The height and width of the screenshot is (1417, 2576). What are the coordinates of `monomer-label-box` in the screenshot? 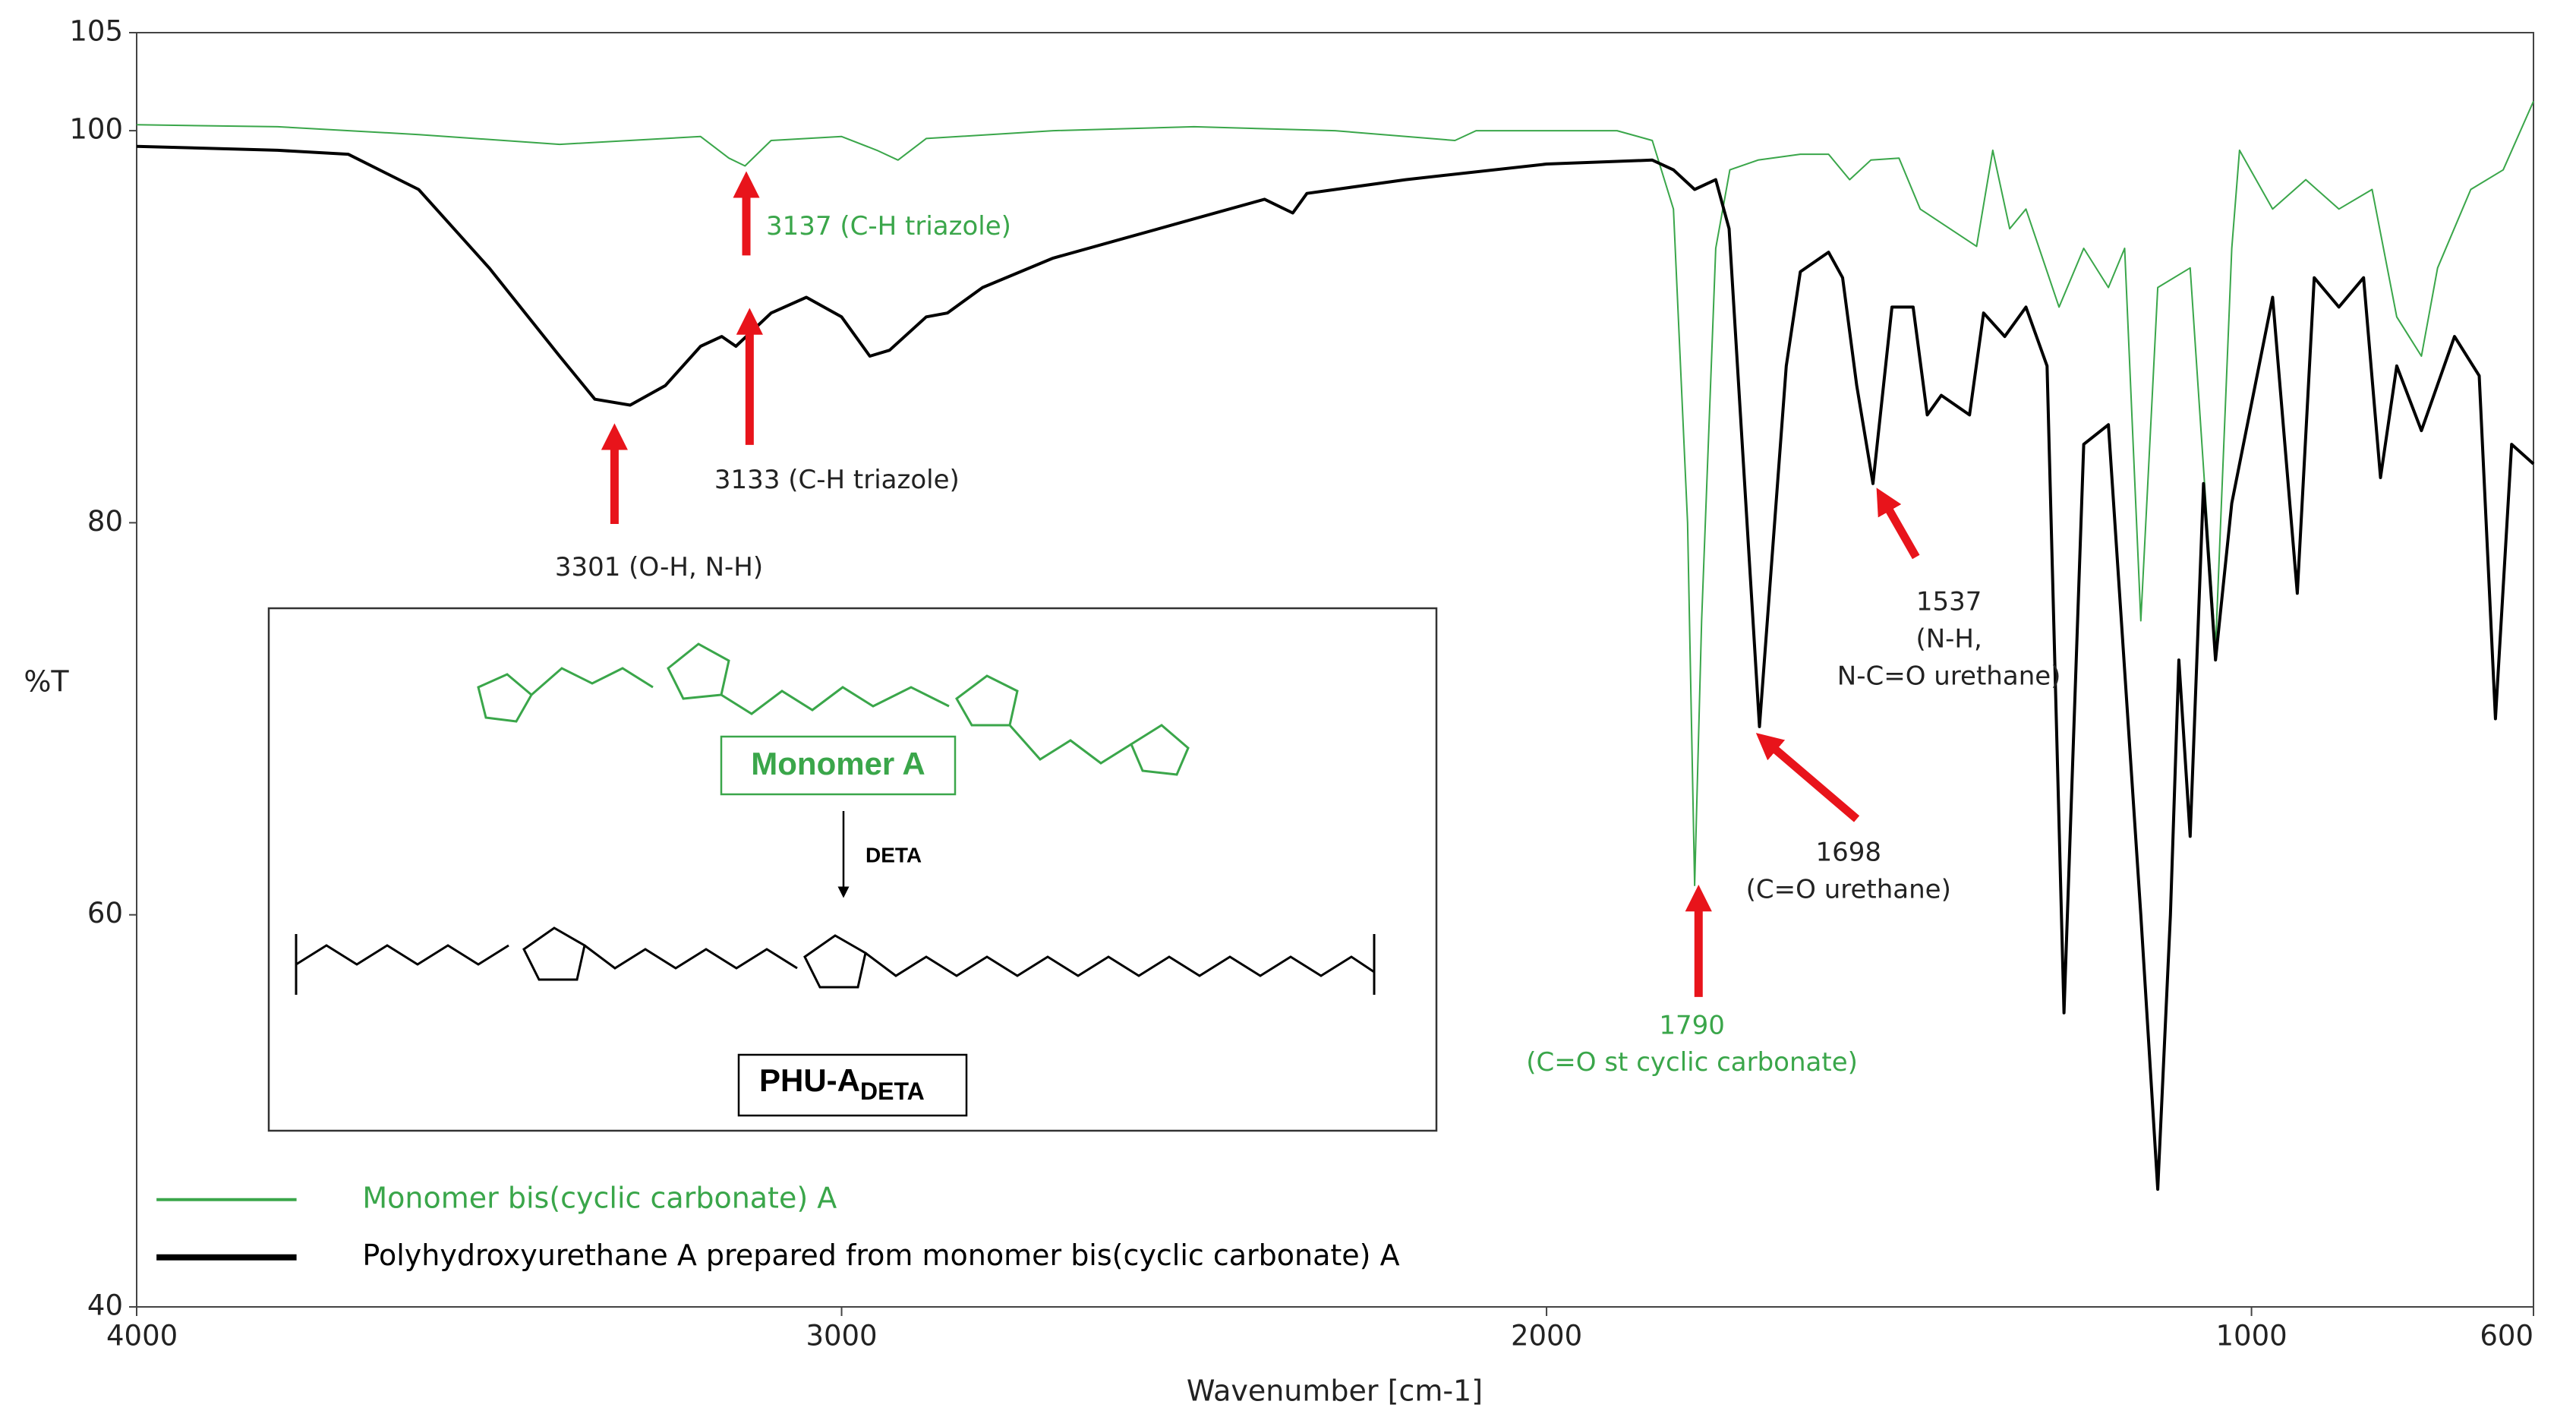 It's located at (838, 765).